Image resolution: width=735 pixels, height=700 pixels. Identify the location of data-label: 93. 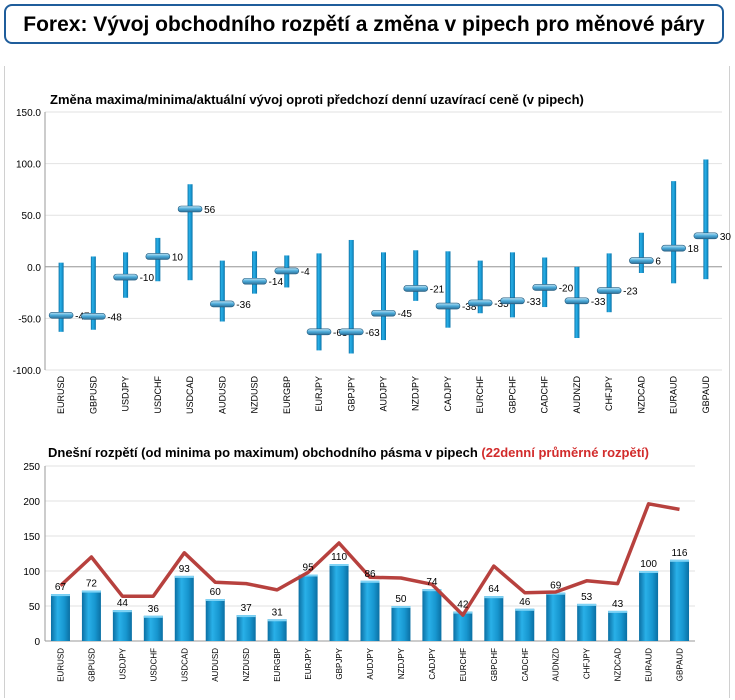
(185, 569).